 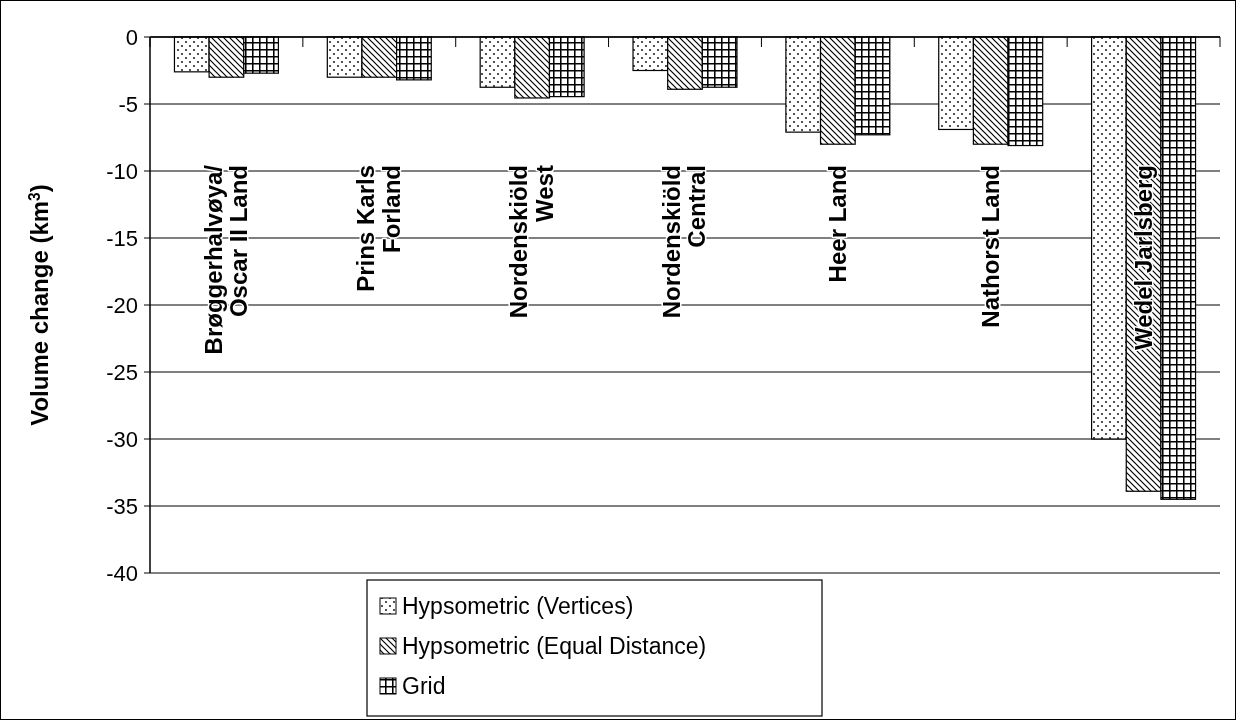 I want to click on legend-label: Hypsometric (Equal Distance), so click(x=554, y=646).